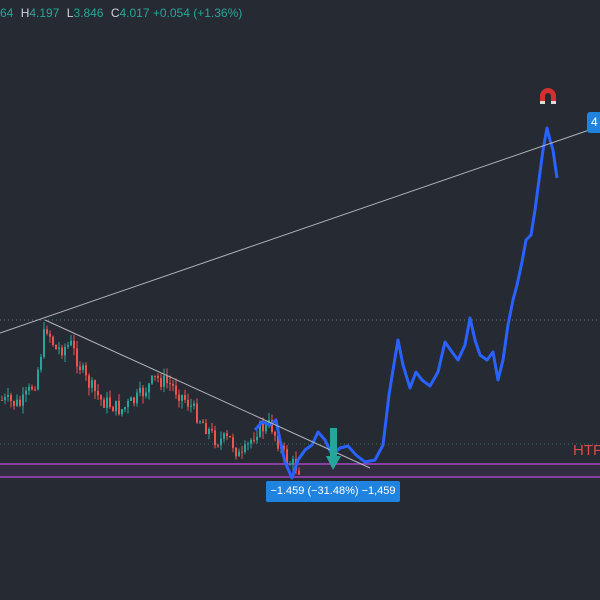 The height and width of the screenshot is (600, 600). I want to click on ohlc-header: 64 H4.197 L3.846 C4.017 +0.054 (+1.36%), so click(121, 13).